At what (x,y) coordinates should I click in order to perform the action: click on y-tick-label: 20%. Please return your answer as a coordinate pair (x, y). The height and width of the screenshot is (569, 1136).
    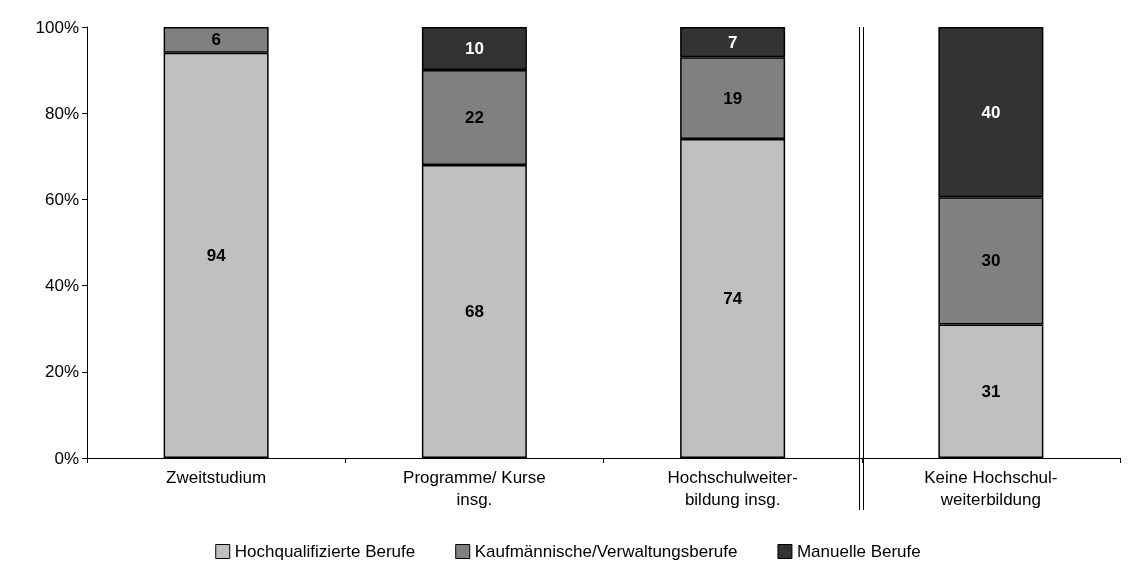
    Looking at the image, I should click on (61, 372).